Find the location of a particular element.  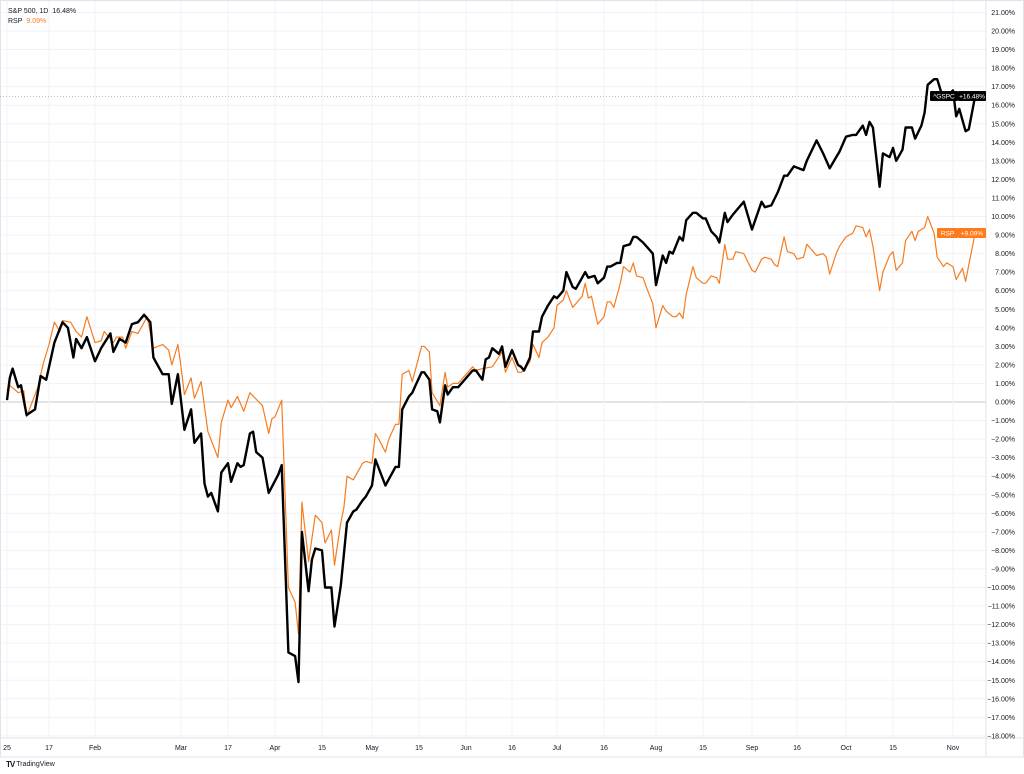

y-tick-label: 4.00% is located at coordinates (1005, 328).